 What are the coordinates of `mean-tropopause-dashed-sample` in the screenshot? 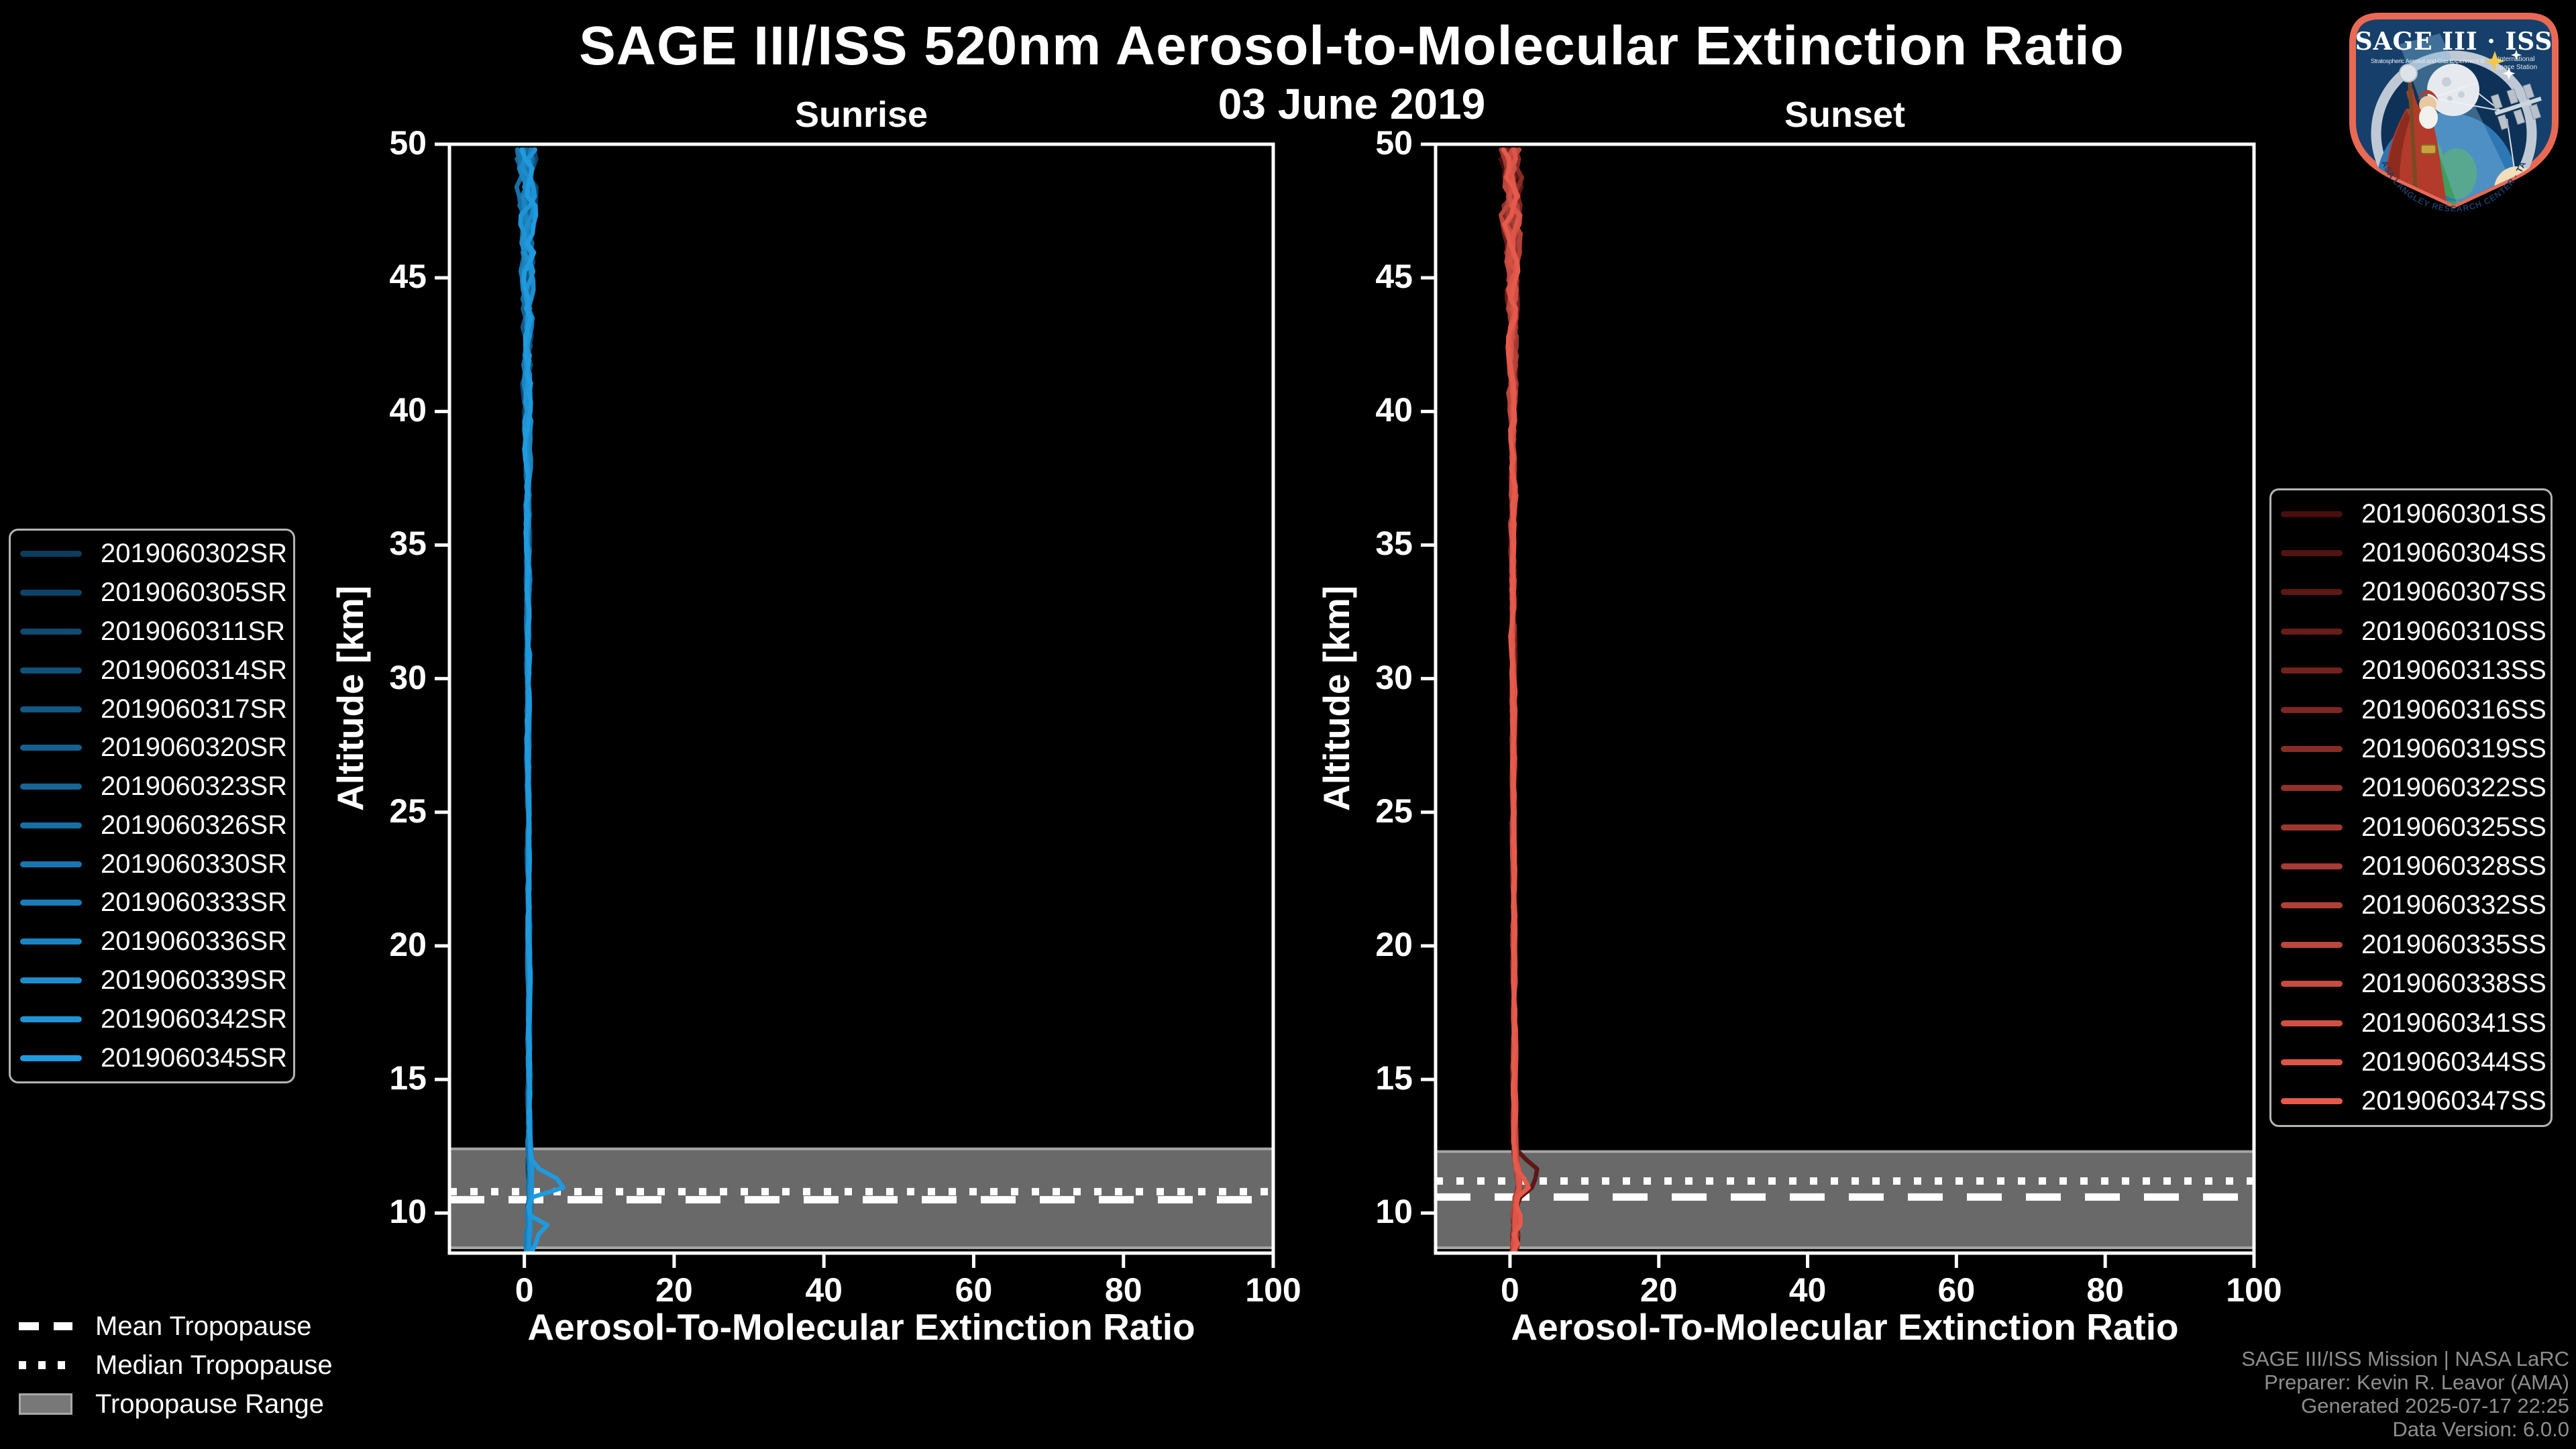 It's located at (45, 1326).